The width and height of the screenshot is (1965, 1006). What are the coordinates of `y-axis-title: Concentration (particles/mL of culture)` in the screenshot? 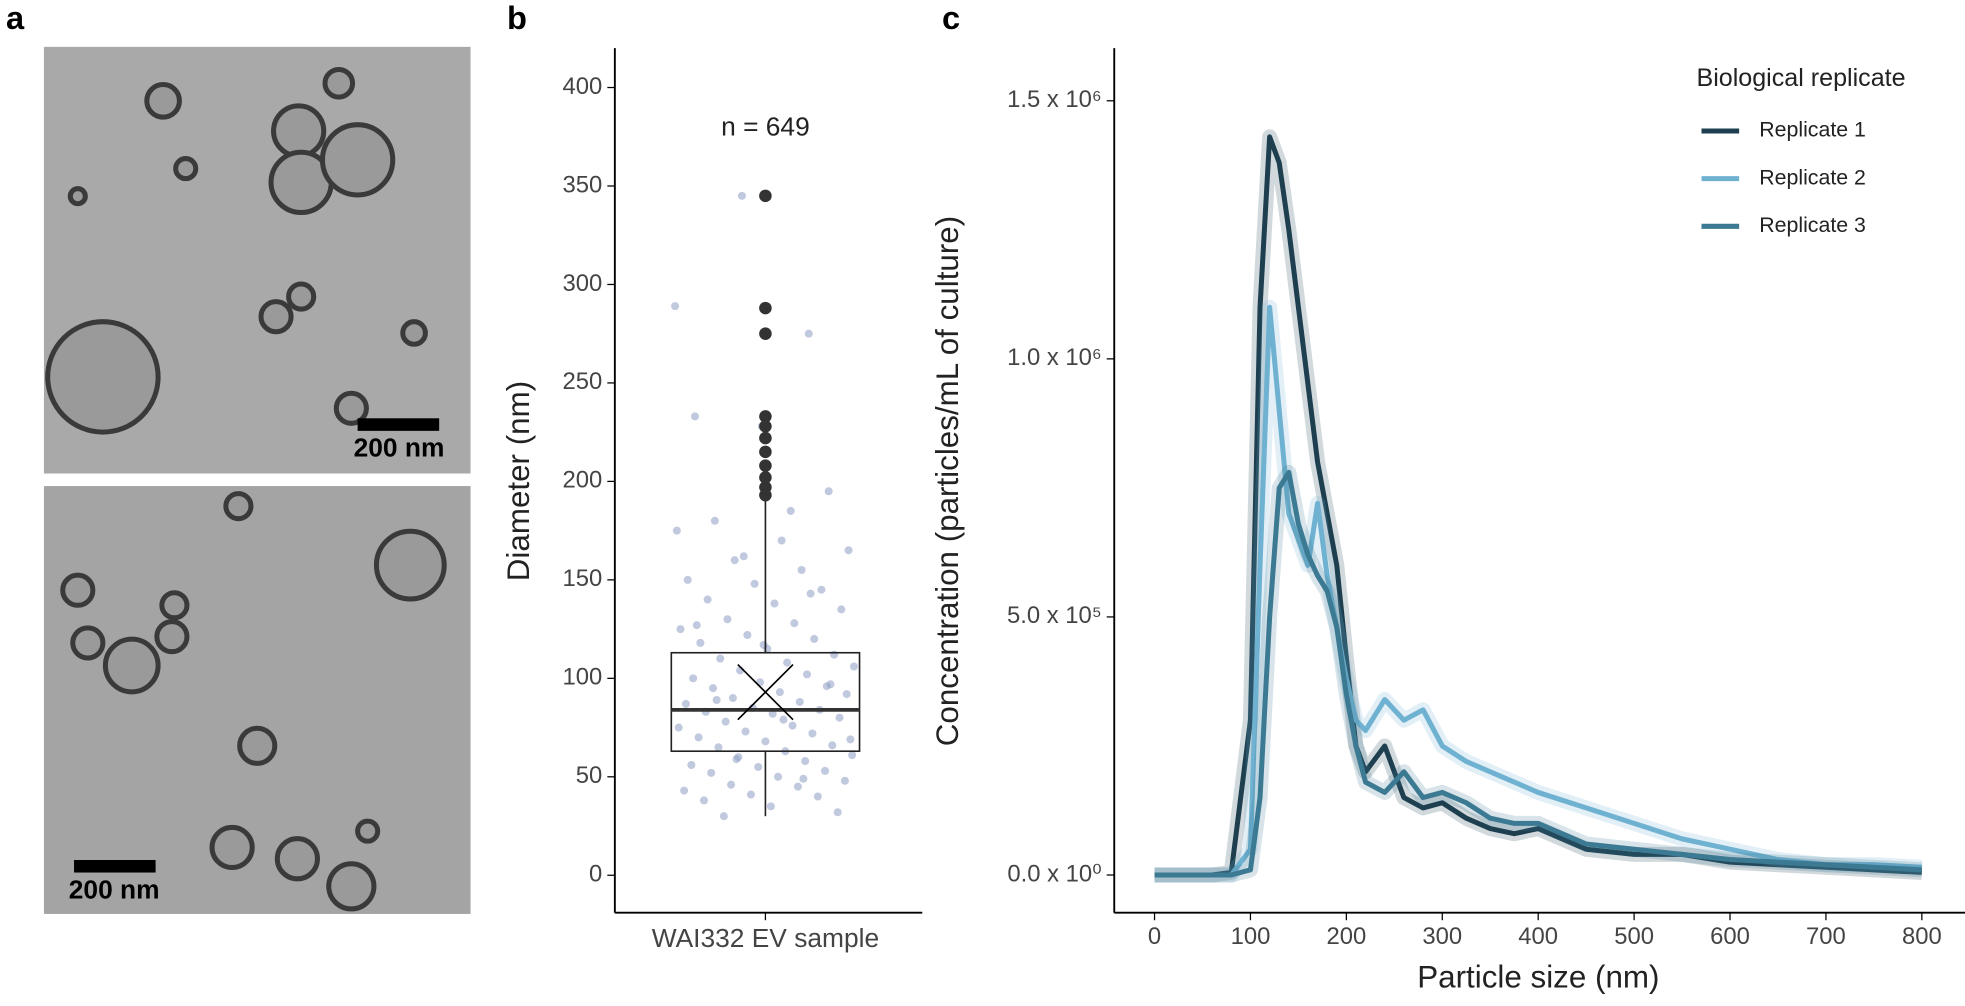 It's located at (947, 481).